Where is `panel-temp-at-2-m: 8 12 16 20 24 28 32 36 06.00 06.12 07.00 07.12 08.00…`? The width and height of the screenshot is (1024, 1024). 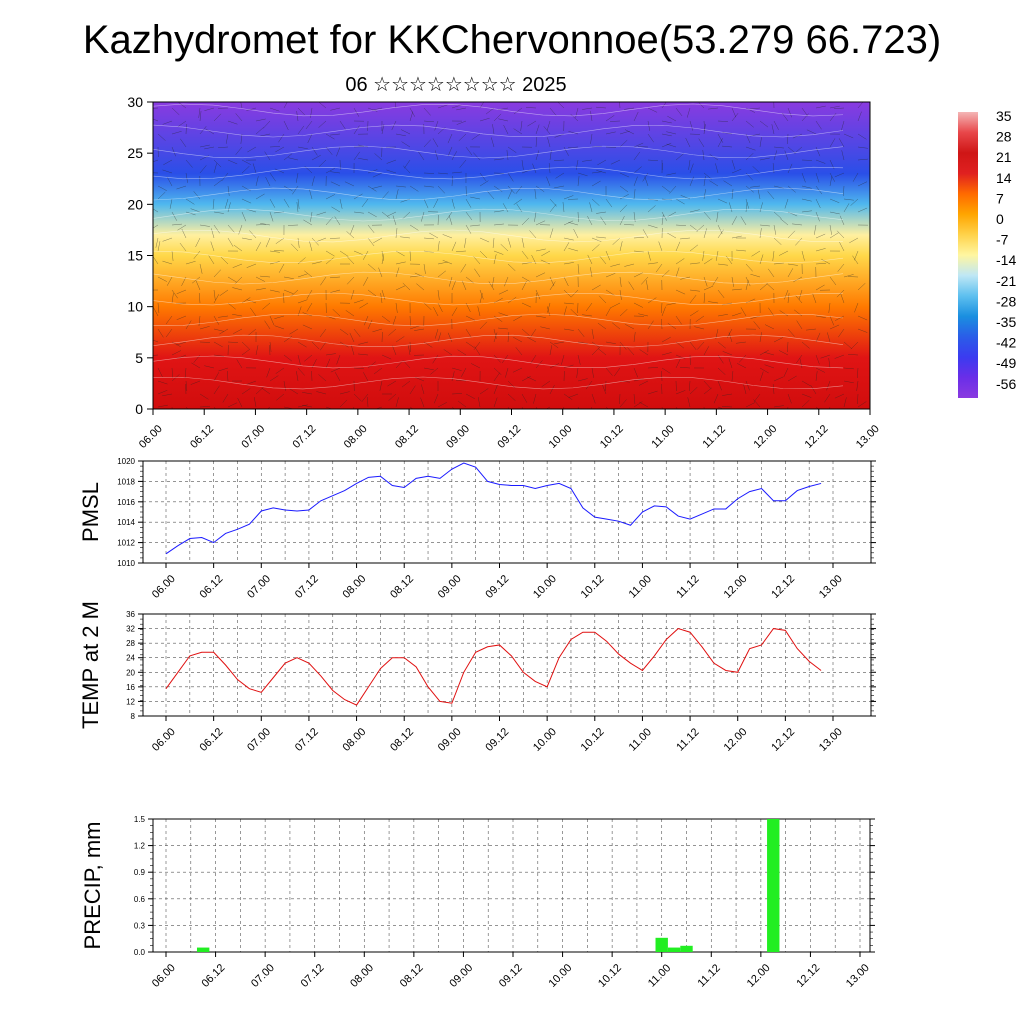
panel-temp-at-2-m: 8 12 16 20 24 28 32 36 06.00 06.12 07.00 07.12 08.00… is located at coordinates (477, 677).